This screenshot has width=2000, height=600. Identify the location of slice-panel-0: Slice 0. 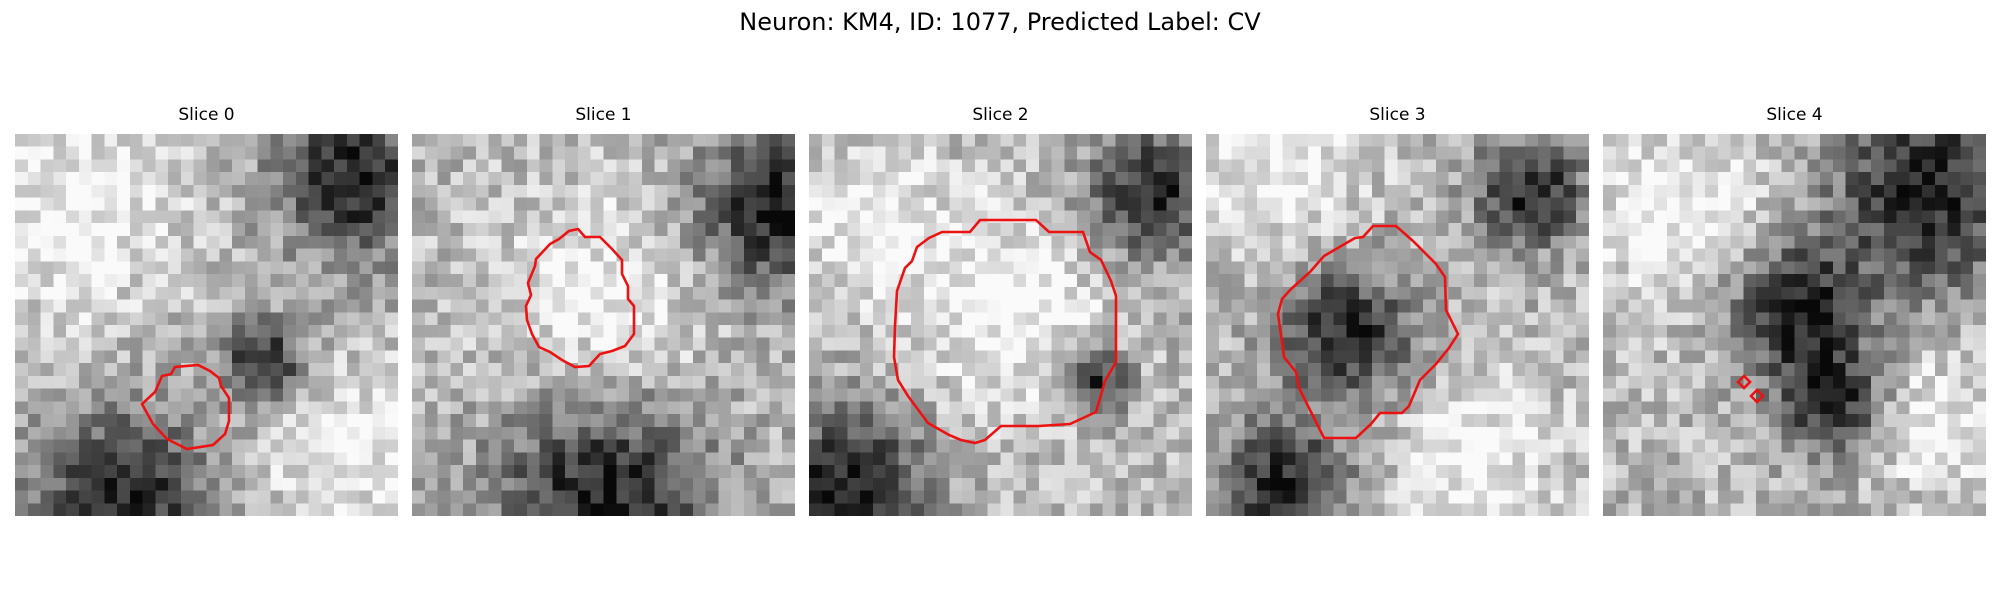
(206, 310).